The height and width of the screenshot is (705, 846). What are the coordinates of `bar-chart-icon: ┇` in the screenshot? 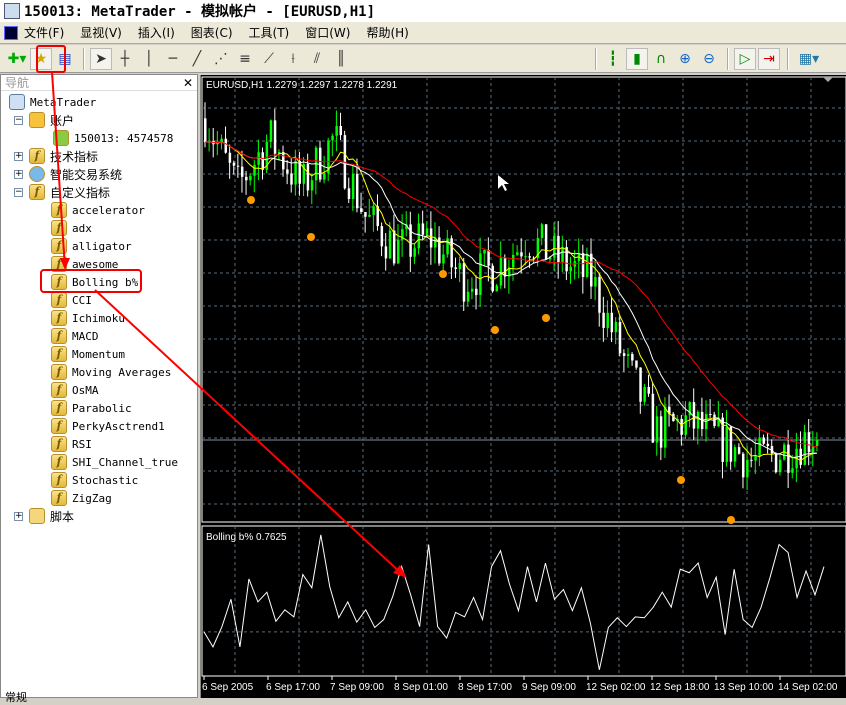 It's located at (613, 58).